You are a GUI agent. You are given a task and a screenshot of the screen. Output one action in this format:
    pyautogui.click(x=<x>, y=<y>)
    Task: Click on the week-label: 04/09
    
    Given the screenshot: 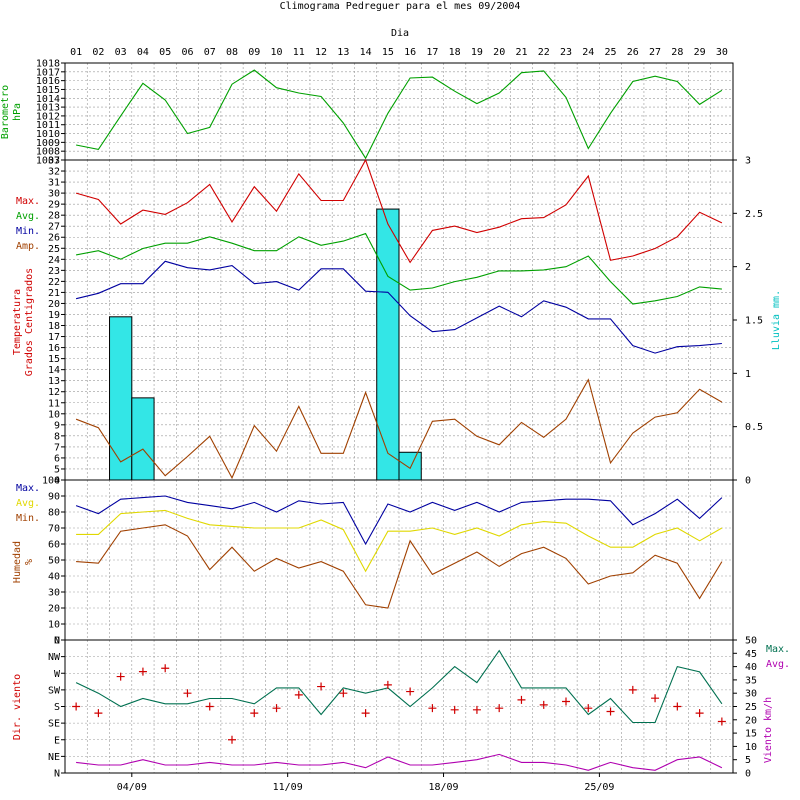 What is the action you would take?
    pyautogui.click(x=132, y=787)
    